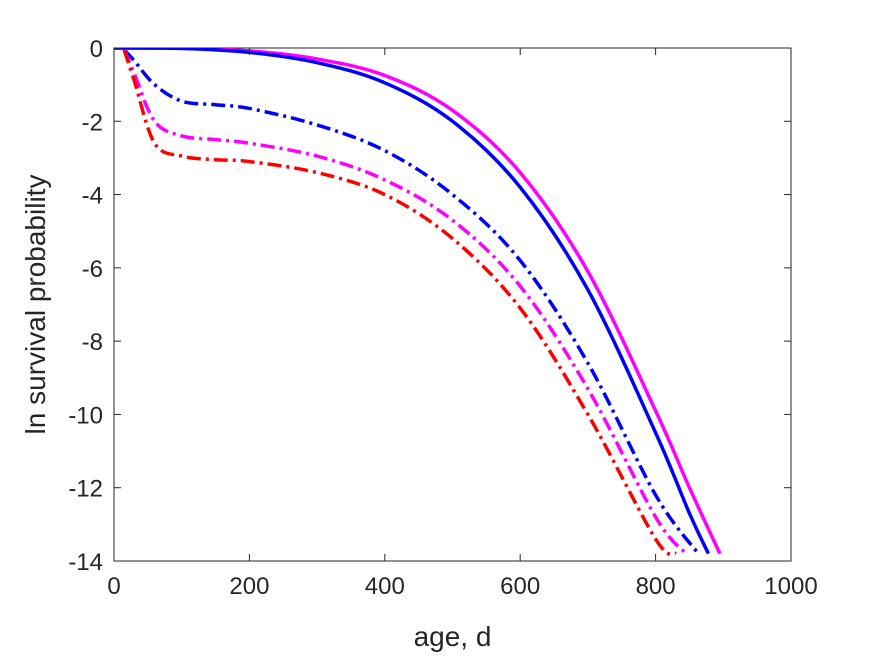 The height and width of the screenshot is (661, 875). I want to click on y-tick-label: -12, so click(85, 489).